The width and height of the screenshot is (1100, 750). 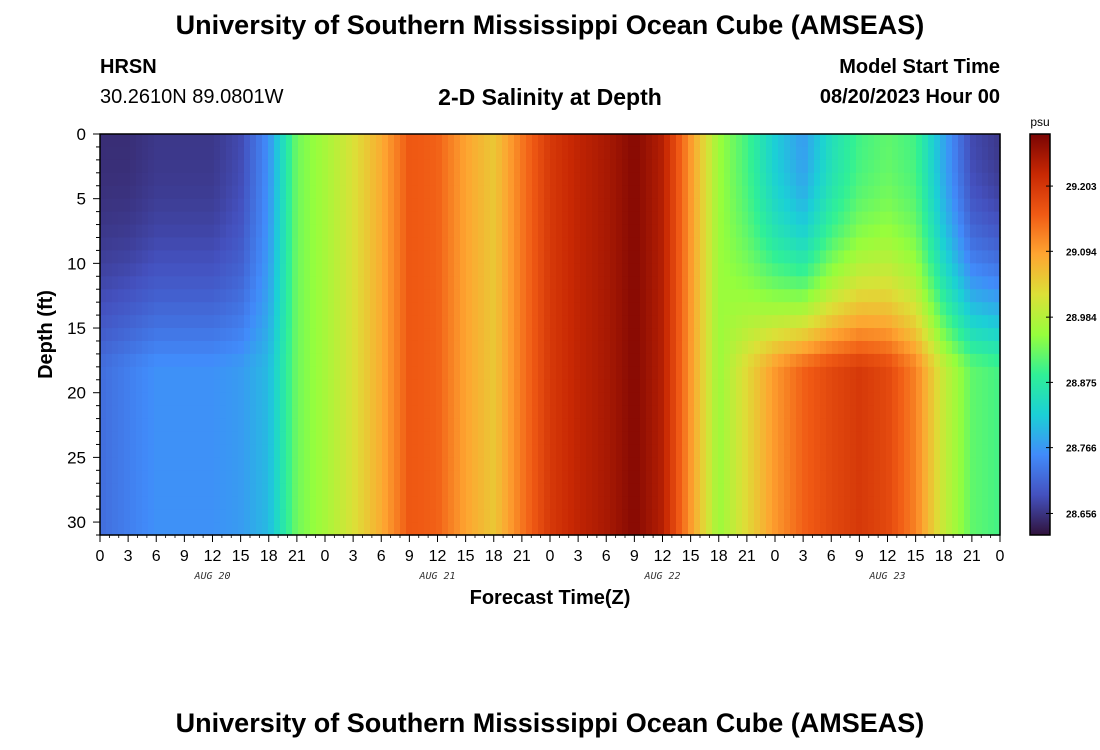 I want to click on x-tick-label: 3, so click(x=353, y=556).